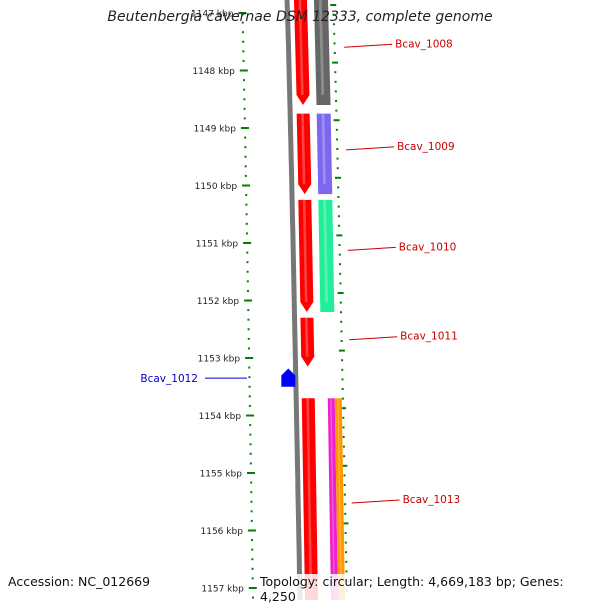 This screenshot has width=600, height=604. I want to click on accession-text: Accession: NC_012669, so click(79, 581).